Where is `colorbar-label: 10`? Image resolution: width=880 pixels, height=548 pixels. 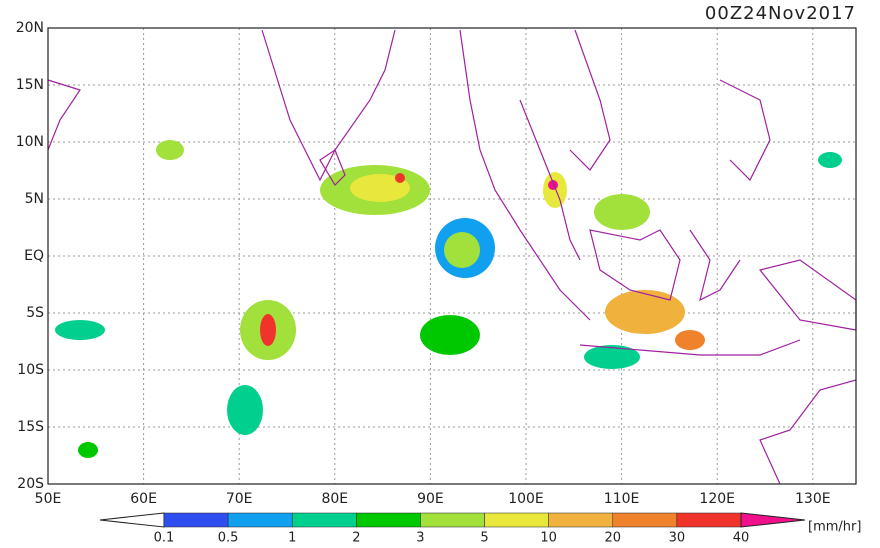 colorbar-label: 10 is located at coordinates (548, 538).